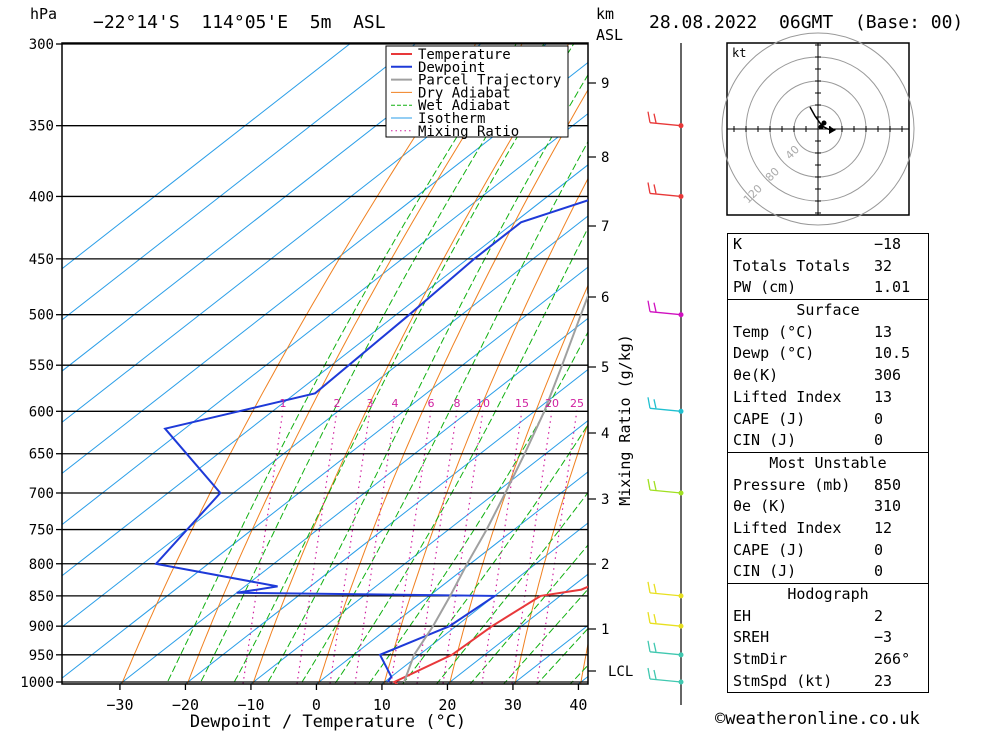 The width and height of the screenshot is (1000, 733). Describe the element at coordinates (888, 484) in the screenshot. I see `index-value: 850` at that location.